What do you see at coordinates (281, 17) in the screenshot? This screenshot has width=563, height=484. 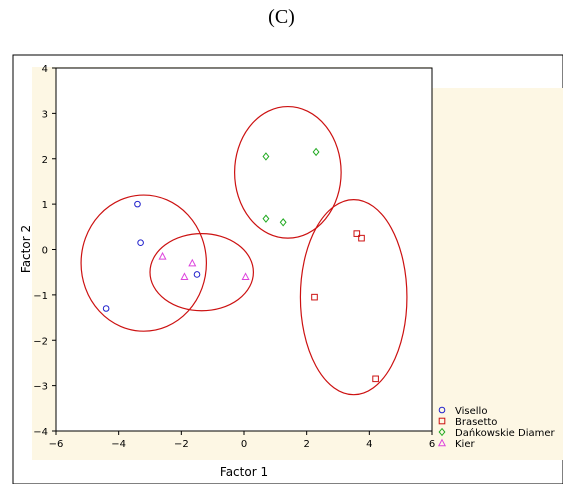 I see `panel-label: (C)` at bounding box center [281, 17].